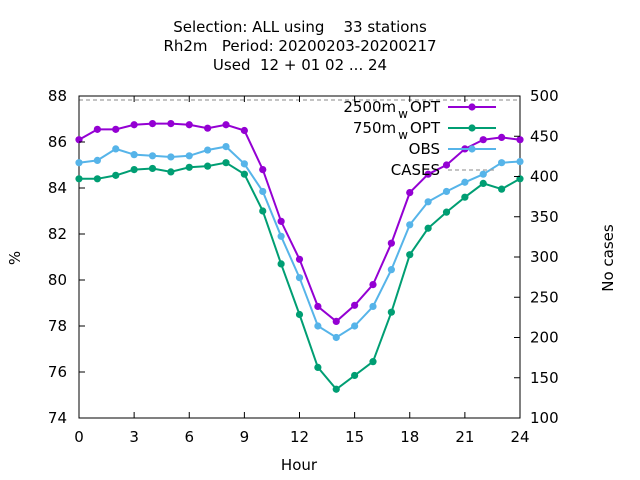  Describe the element at coordinates (57, 96) in the screenshot. I see `y-tick-label: 88` at that location.